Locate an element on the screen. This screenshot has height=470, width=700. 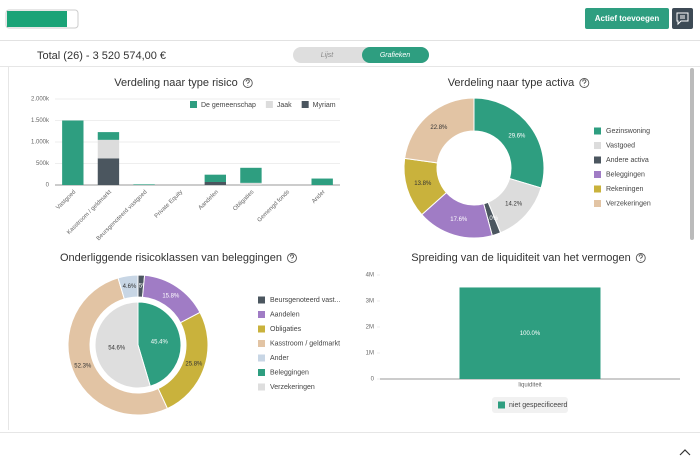
y-tick-label: 500k is located at coordinates (43, 164).